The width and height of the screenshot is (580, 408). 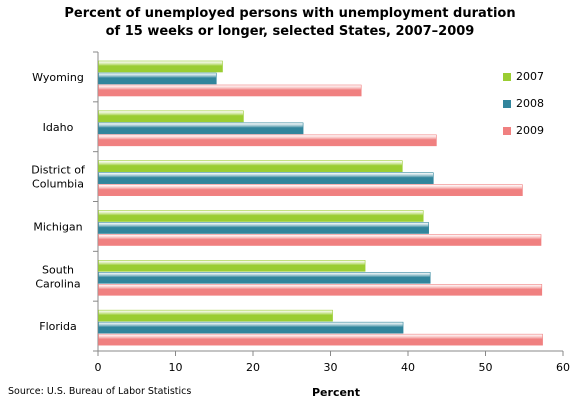 What do you see at coordinates (530, 130) in the screenshot?
I see `legend-label-2009: 2009` at bounding box center [530, 130].